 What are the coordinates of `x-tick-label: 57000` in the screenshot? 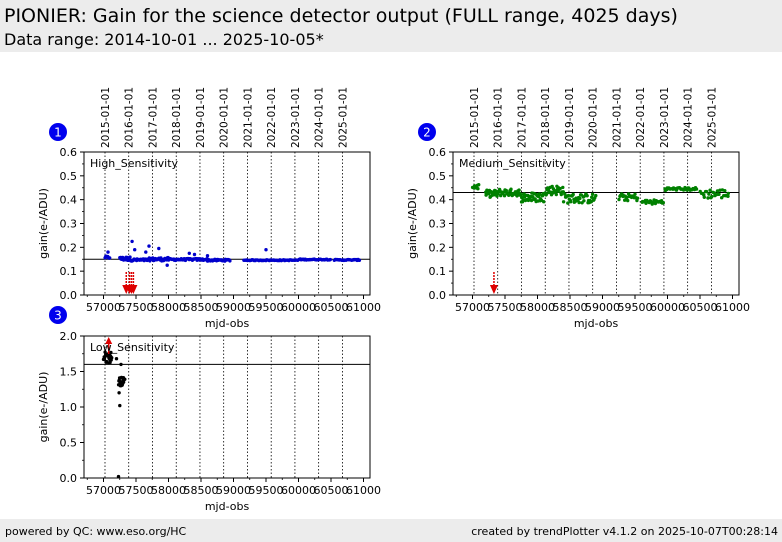 It's located at (103, 490).